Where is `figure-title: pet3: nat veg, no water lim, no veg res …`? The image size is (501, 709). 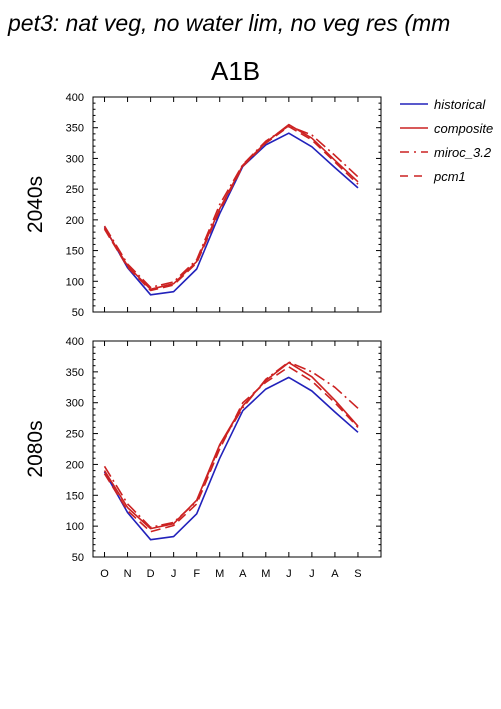 figure-title: pet3: nat veg, no water lim, no veg res … is located at coordinates (229, 23).